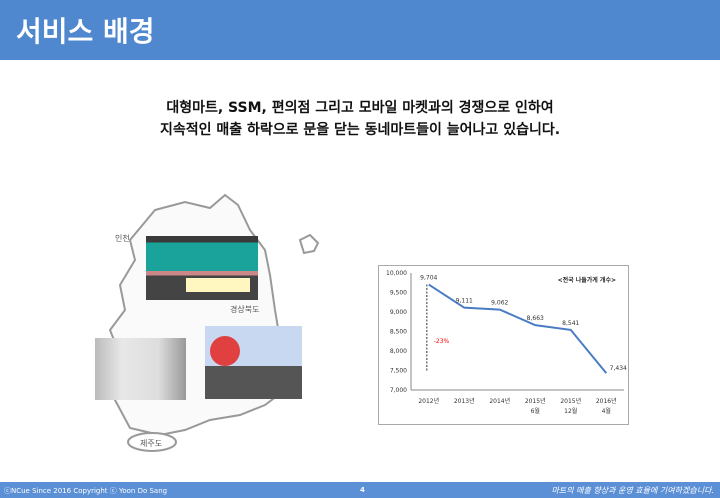 The height and width of the screenshot is (498, 720). Describe the element at coordinates (570, 411) in the screenshot. I see `x-tick-label-sub: 12월` at that location.